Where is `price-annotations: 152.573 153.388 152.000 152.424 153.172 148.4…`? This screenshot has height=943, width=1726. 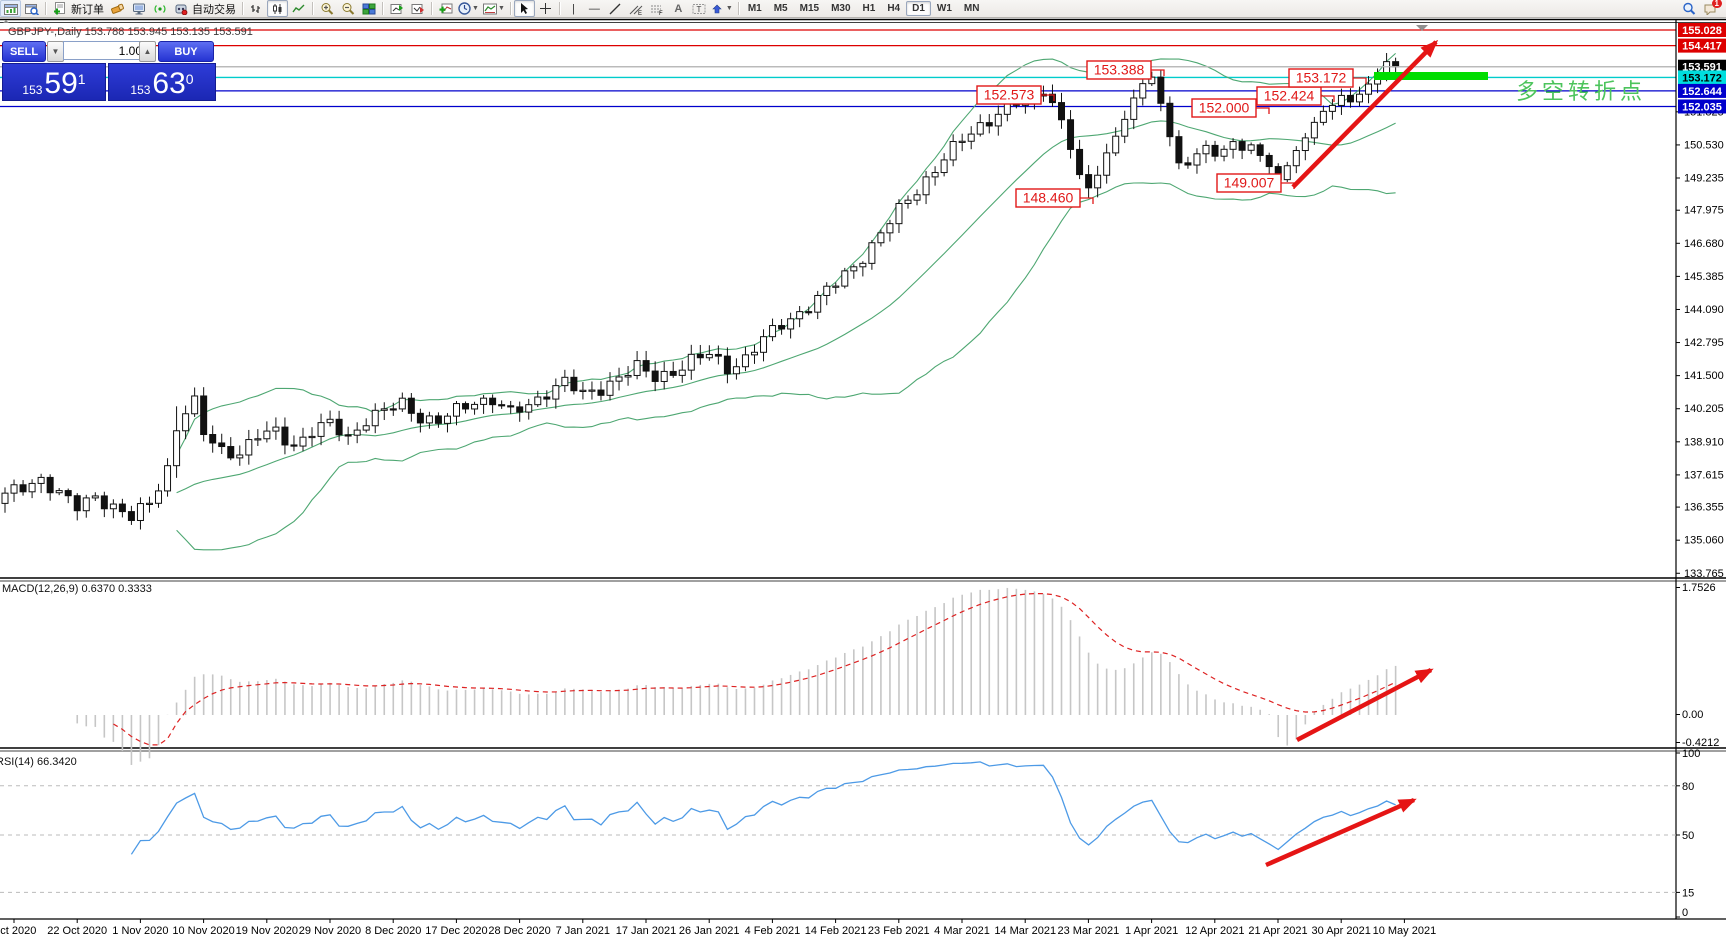 price-annotations: 152.573 153.388 152.000 152.424 153.172 148.4… is located at coordinates (1171, 134).